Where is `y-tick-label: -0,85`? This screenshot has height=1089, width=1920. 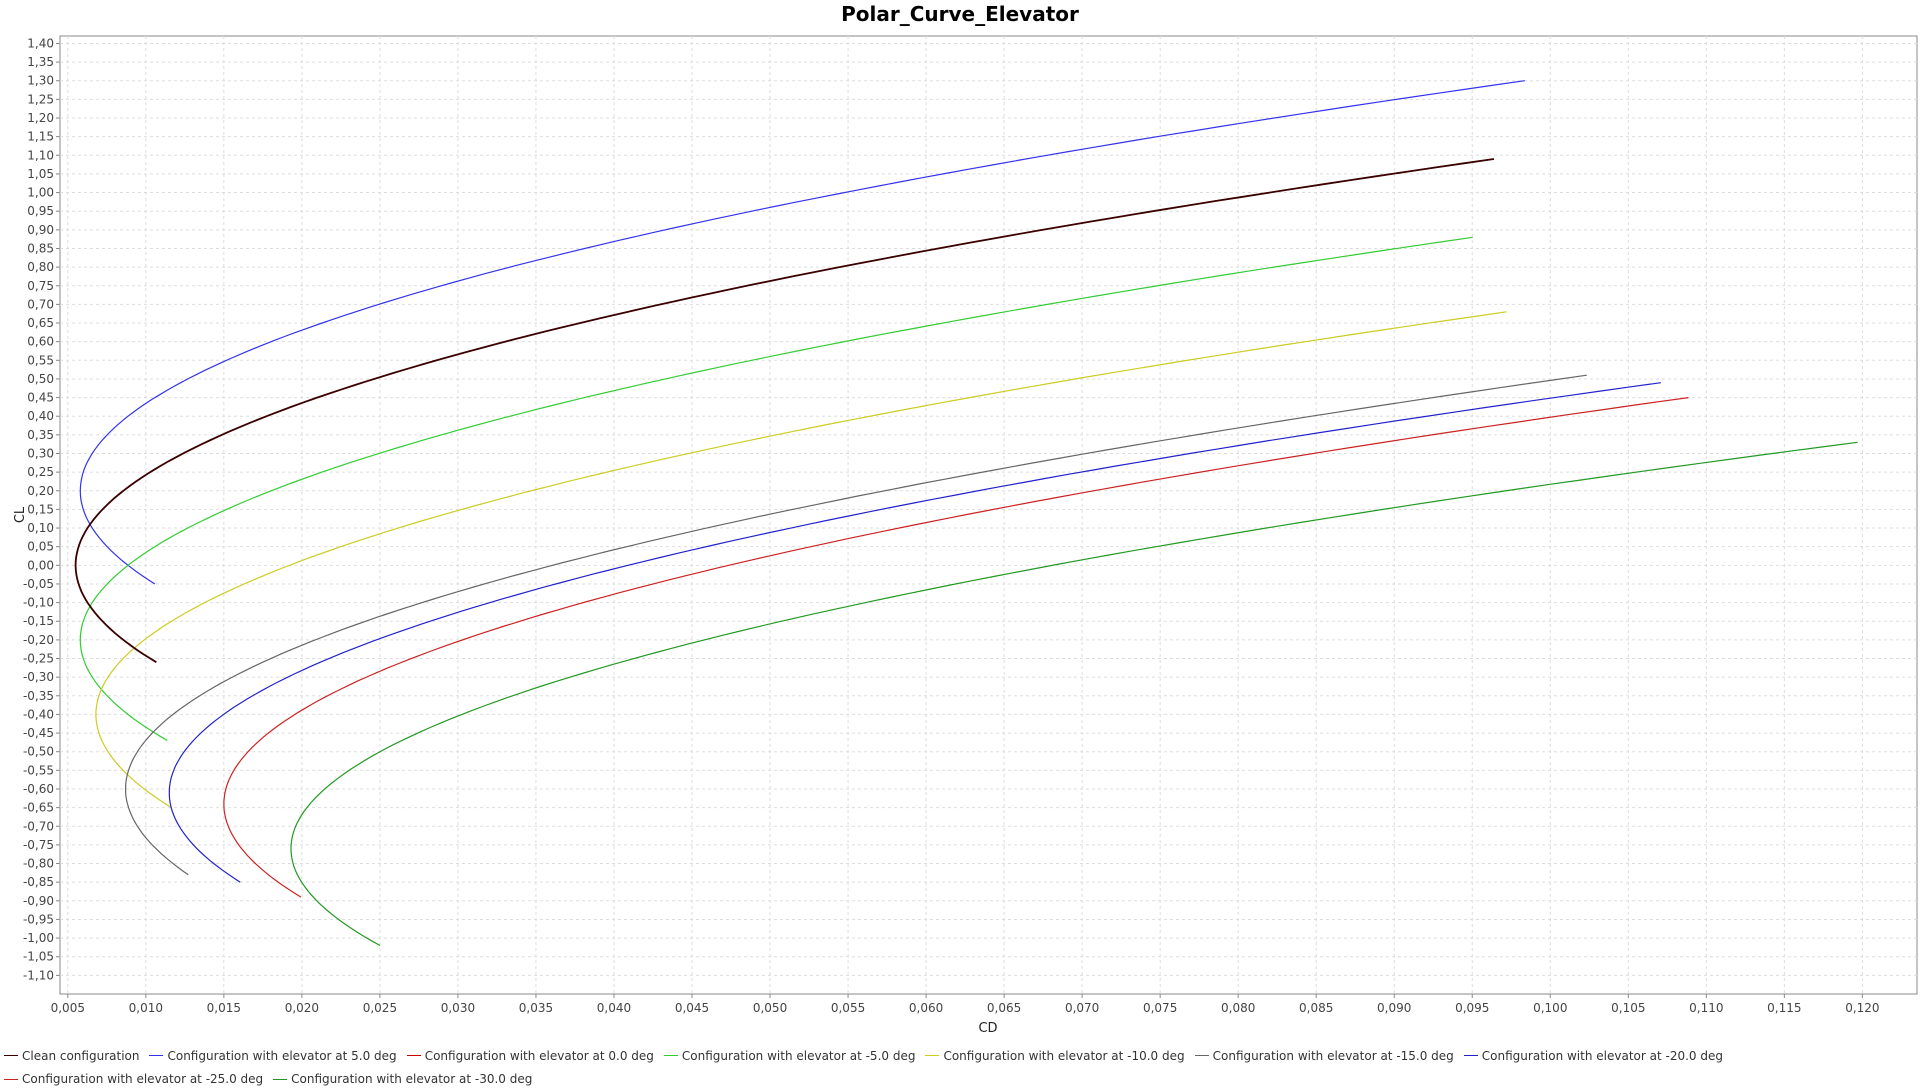
y-tick-label: -0,85 is located at coordinates (38, 882).